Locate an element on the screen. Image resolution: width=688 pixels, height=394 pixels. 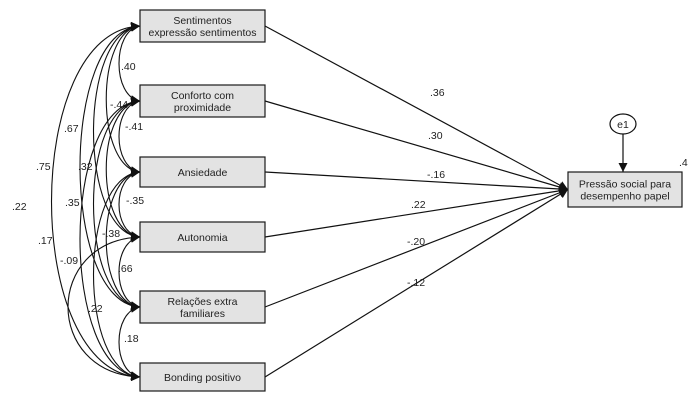
path-autonomia is located at coordinates (416, 212).